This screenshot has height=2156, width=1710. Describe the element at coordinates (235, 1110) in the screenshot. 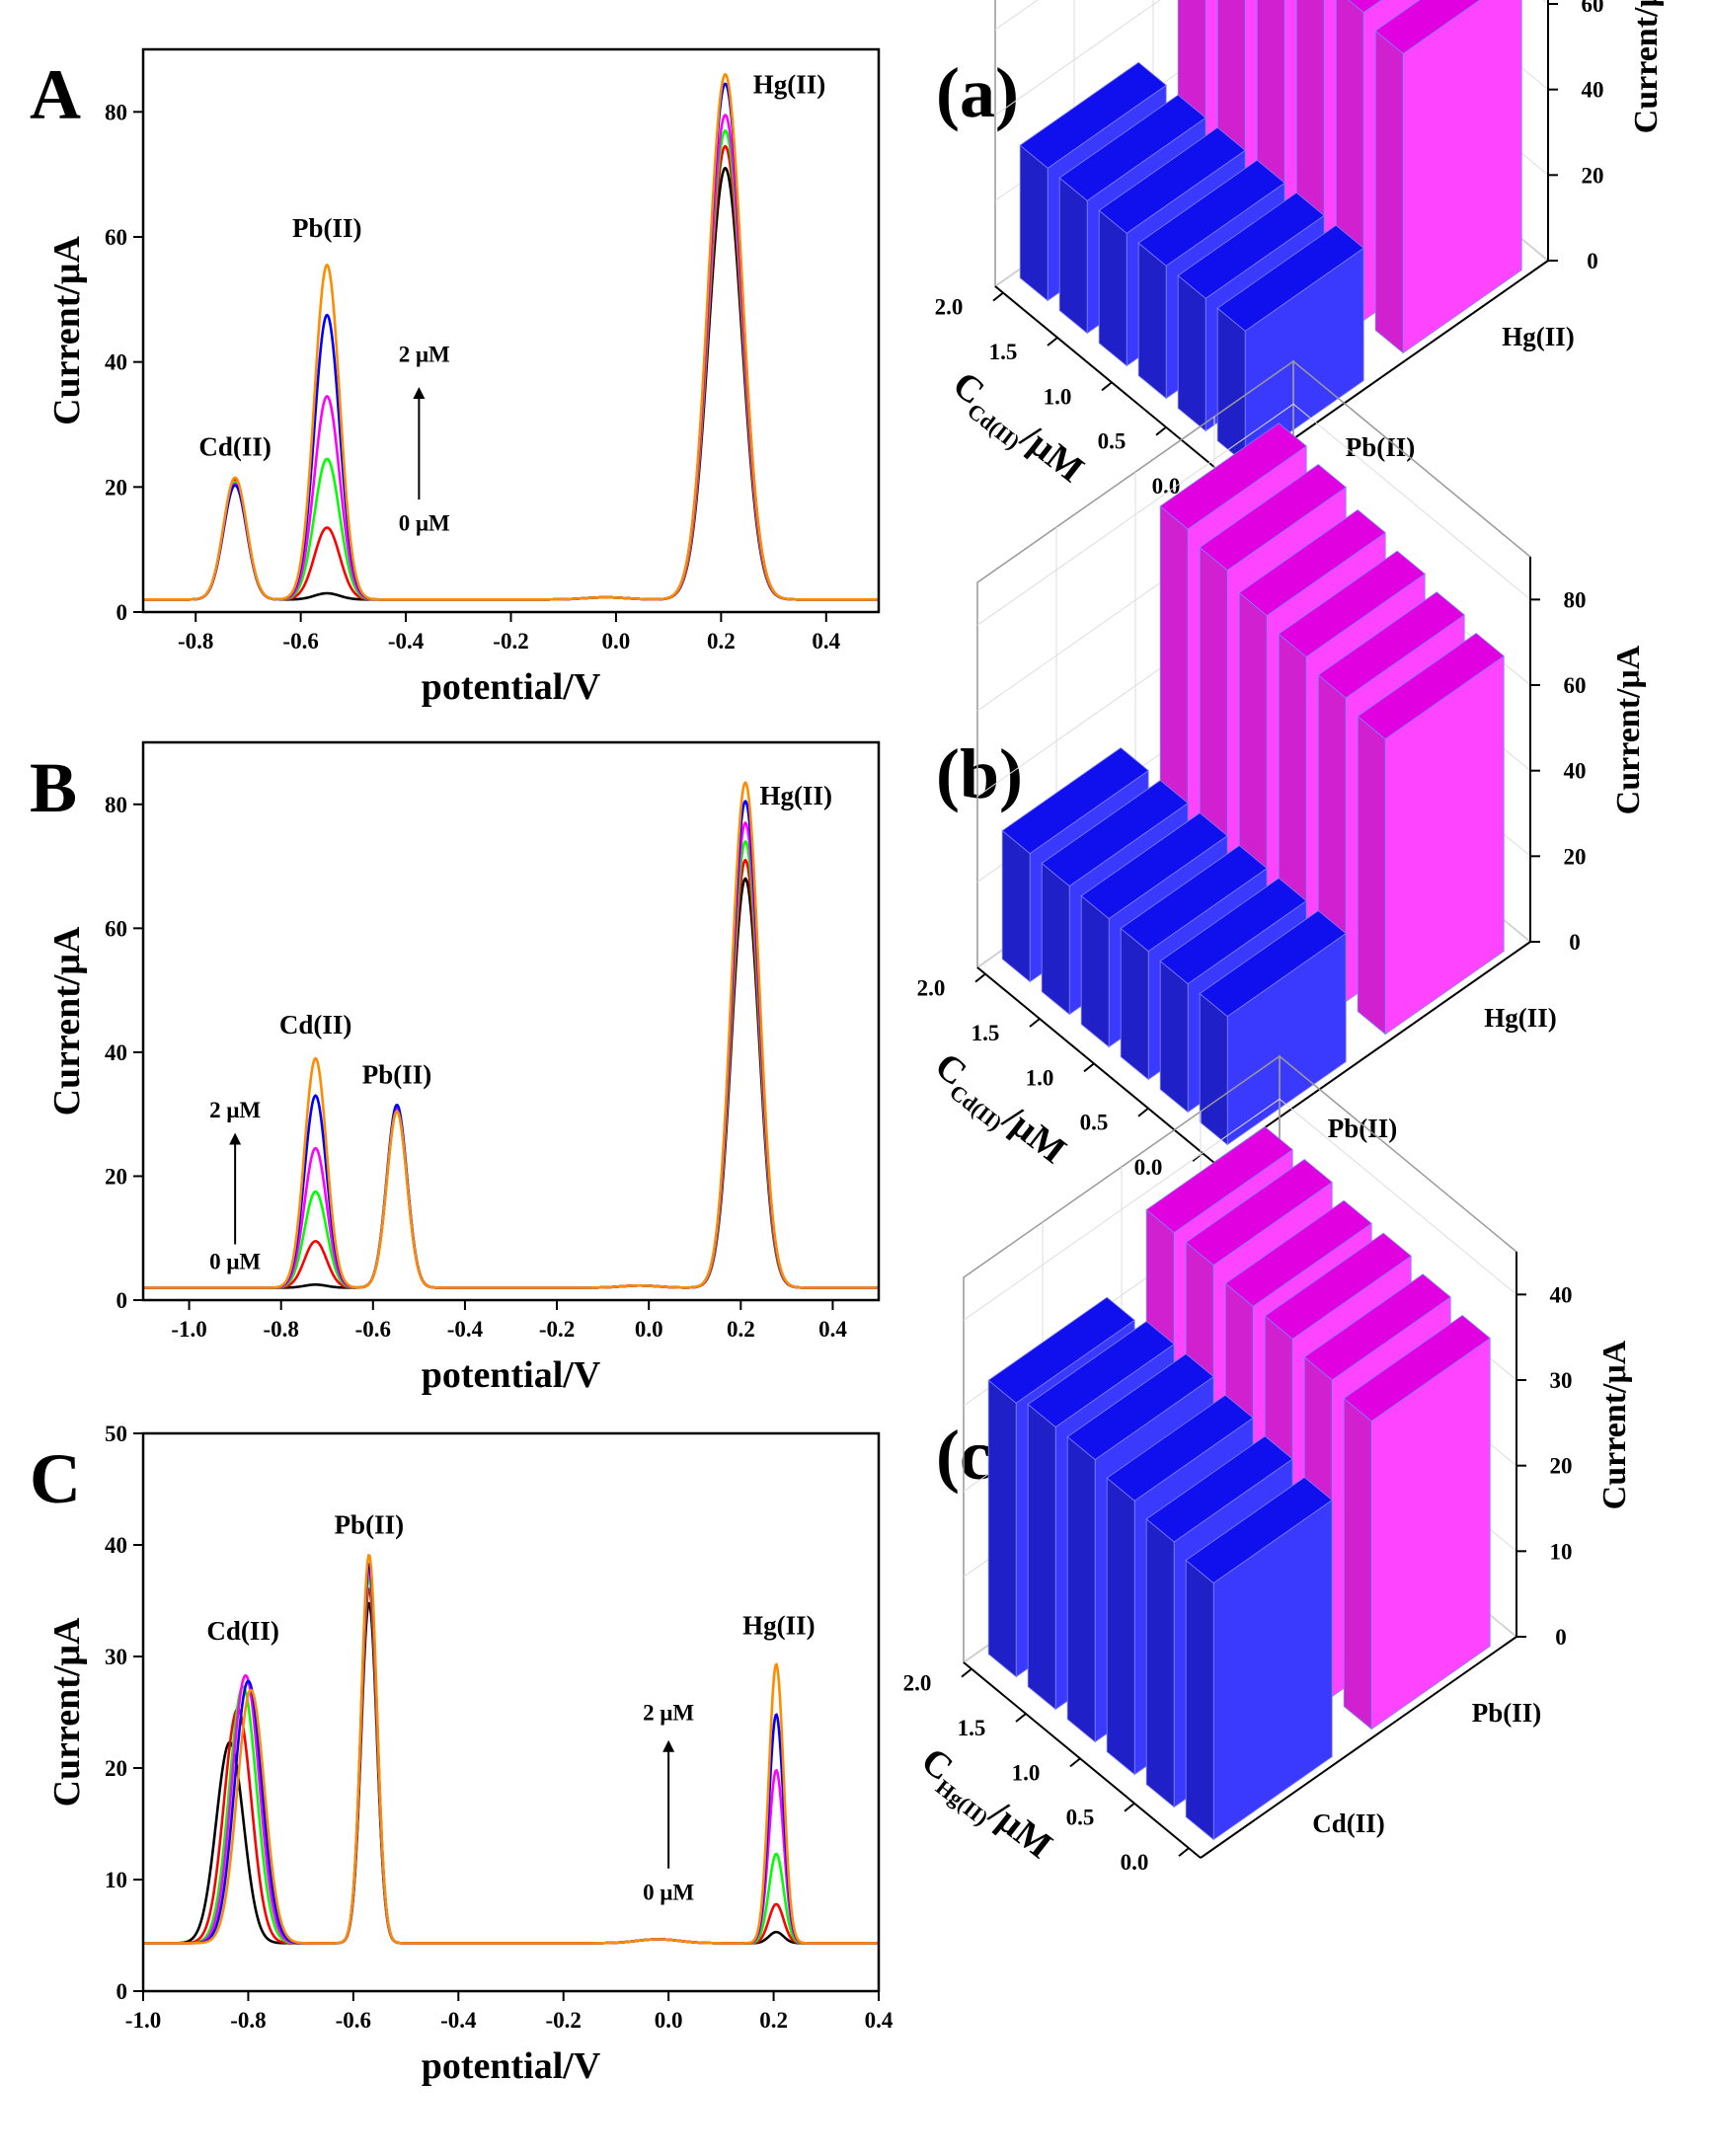

I see `annotation-B-3: 2 μM` at that location.